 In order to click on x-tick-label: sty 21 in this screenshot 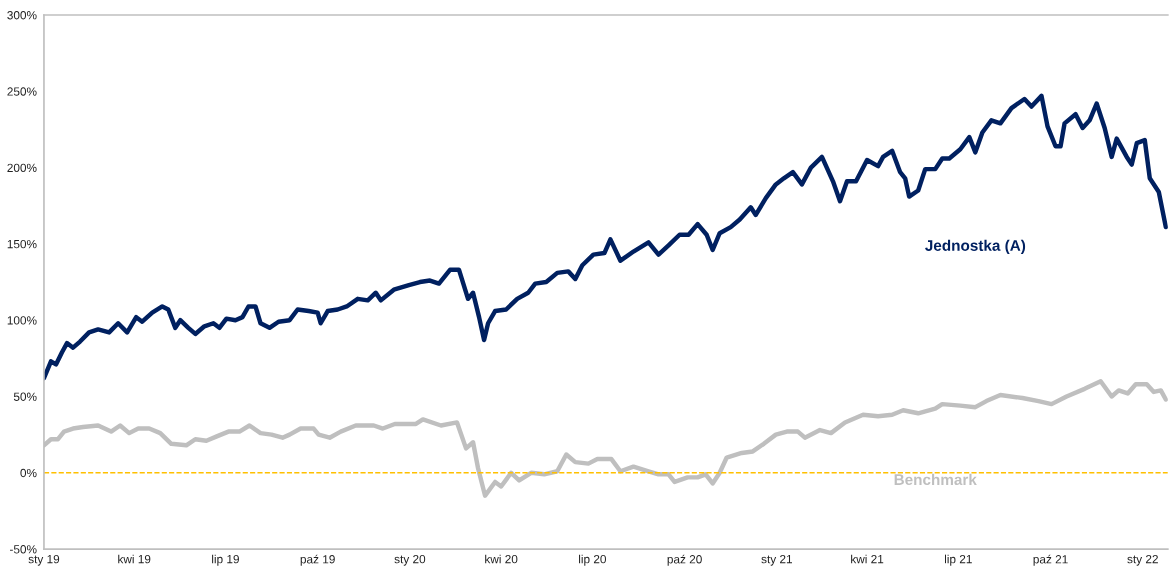, I will do `click(776, 560)`.